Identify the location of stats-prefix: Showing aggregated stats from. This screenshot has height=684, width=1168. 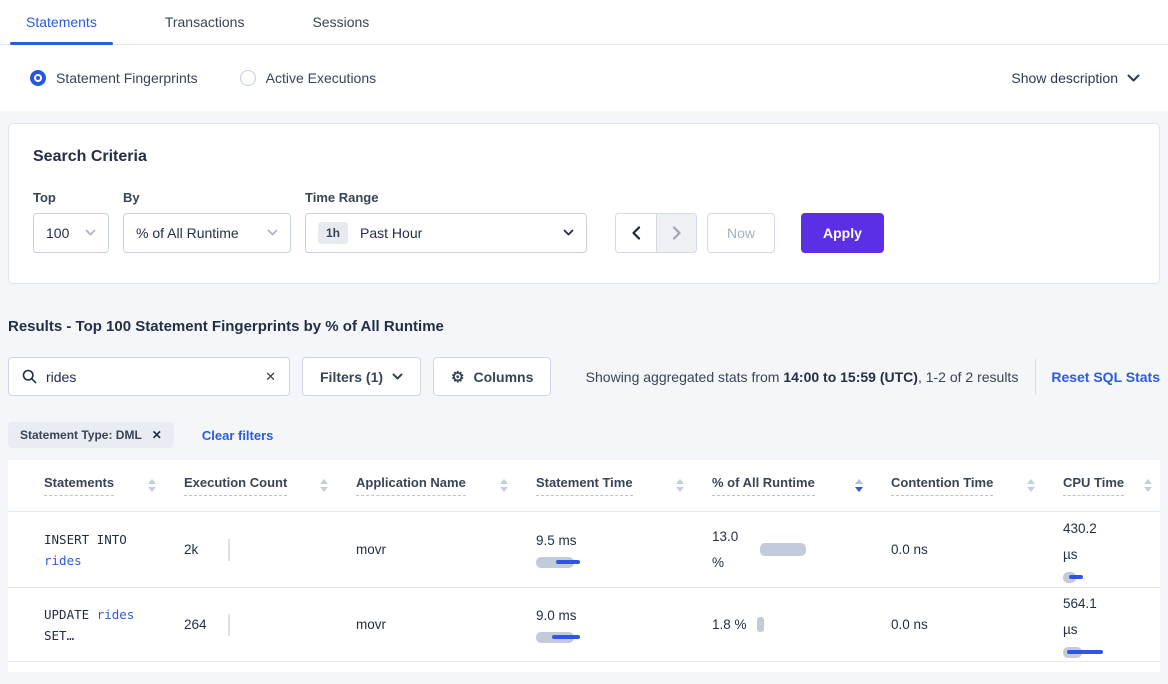
(684, 376).